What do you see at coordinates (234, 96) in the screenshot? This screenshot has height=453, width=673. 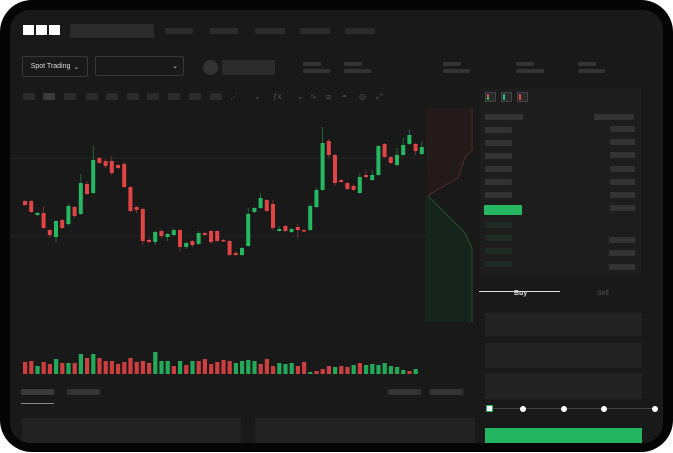 I see `indicator-icon: ⋰` at bounding box center [234, 96].